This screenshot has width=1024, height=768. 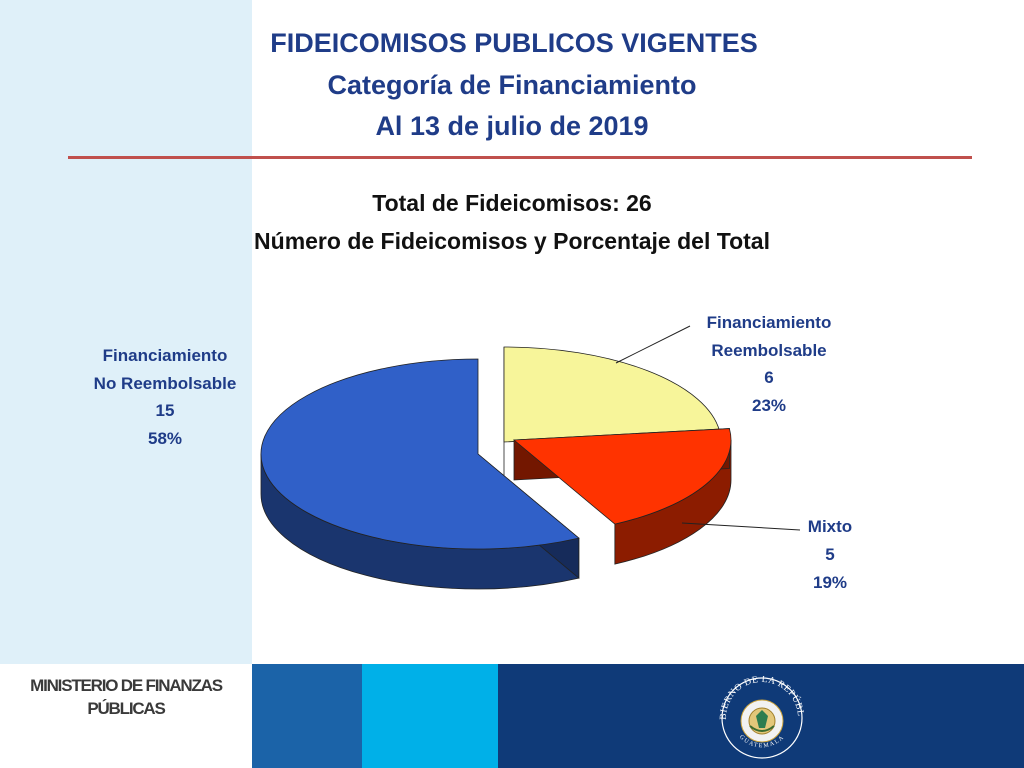 What do you see at coordinates (769, 405) in the screenshot?
I see `slice-label-reembolsable-percent: 23%` at bounding box center [769, 405].